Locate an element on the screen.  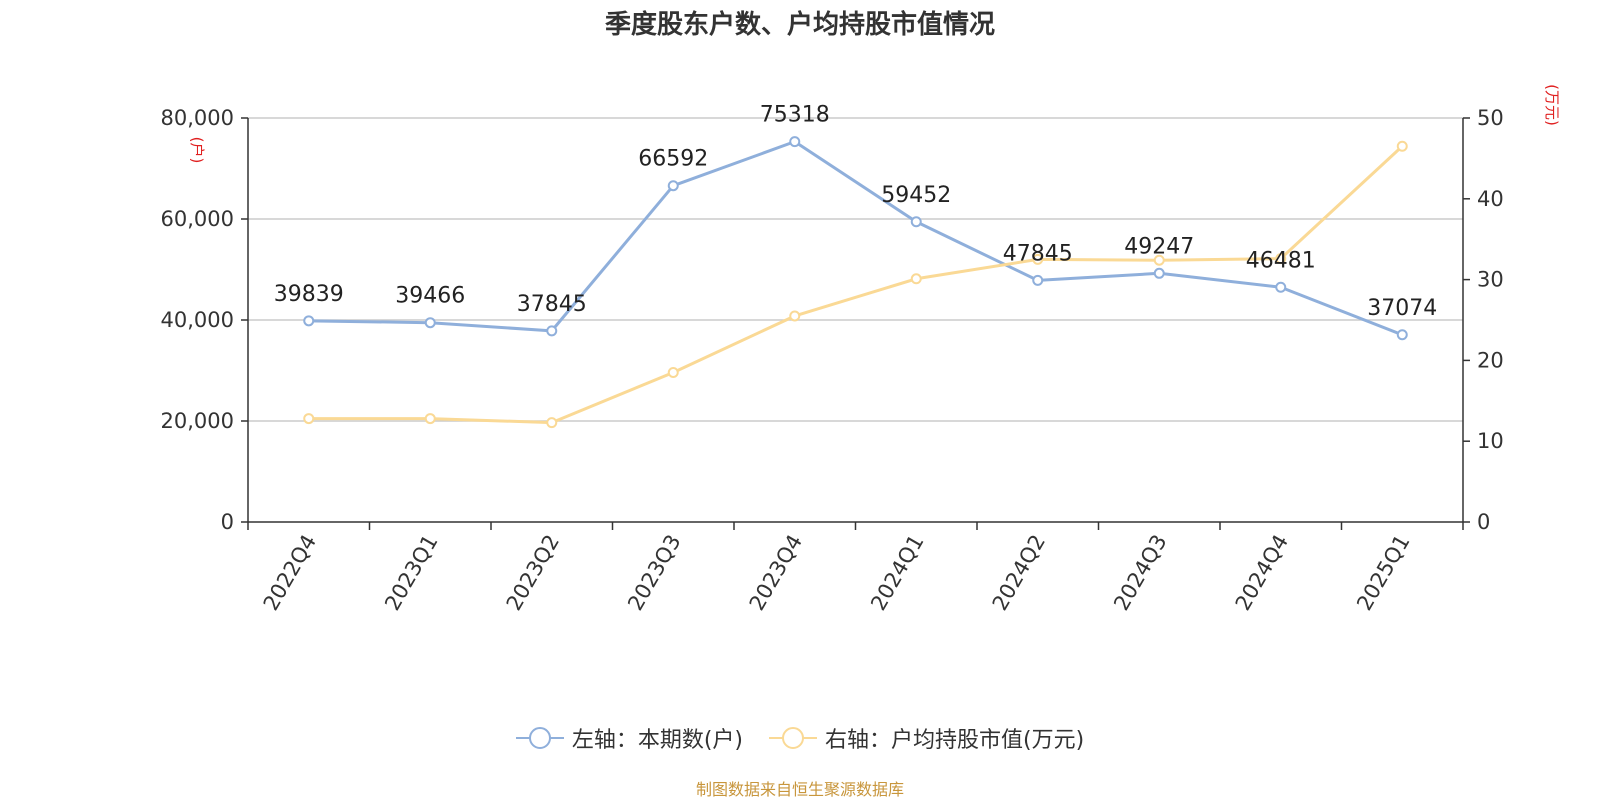
x-tick-label: 2023Q3 is located at coordinates (654, 573).